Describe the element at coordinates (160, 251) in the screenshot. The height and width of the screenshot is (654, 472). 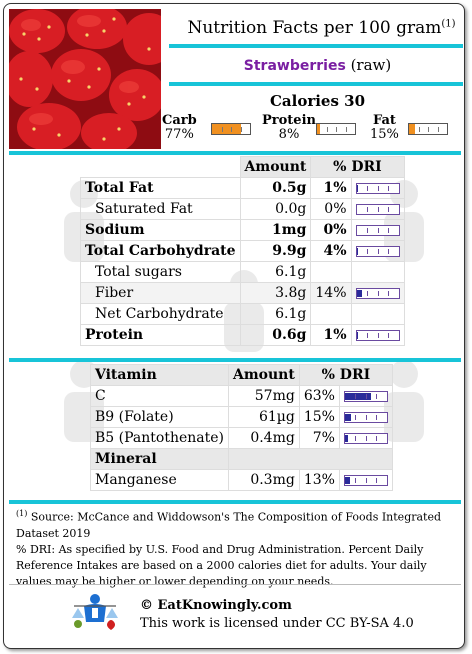
I see `nutrient-label: Total Carbohydrate` at that location.